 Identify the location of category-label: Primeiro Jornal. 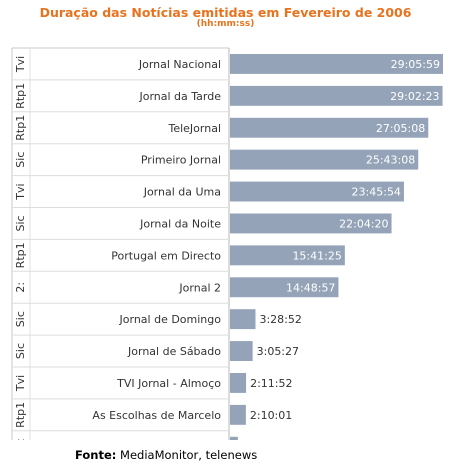
(181, 160).